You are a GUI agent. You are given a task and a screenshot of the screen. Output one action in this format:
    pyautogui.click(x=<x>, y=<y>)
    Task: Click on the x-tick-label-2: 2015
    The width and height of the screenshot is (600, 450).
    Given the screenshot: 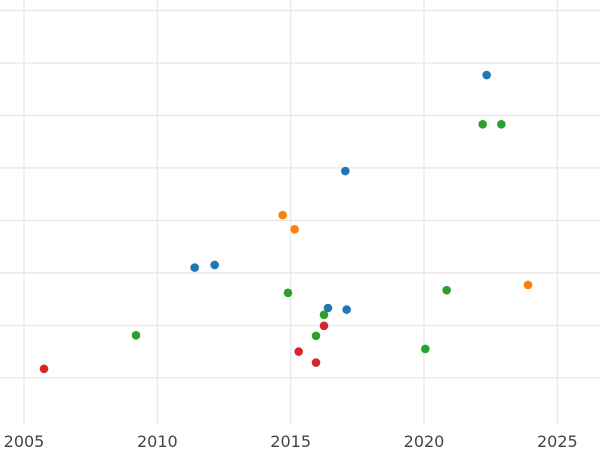 What is the action you would take?
    pyautogui.click(x=290, y=441)
    